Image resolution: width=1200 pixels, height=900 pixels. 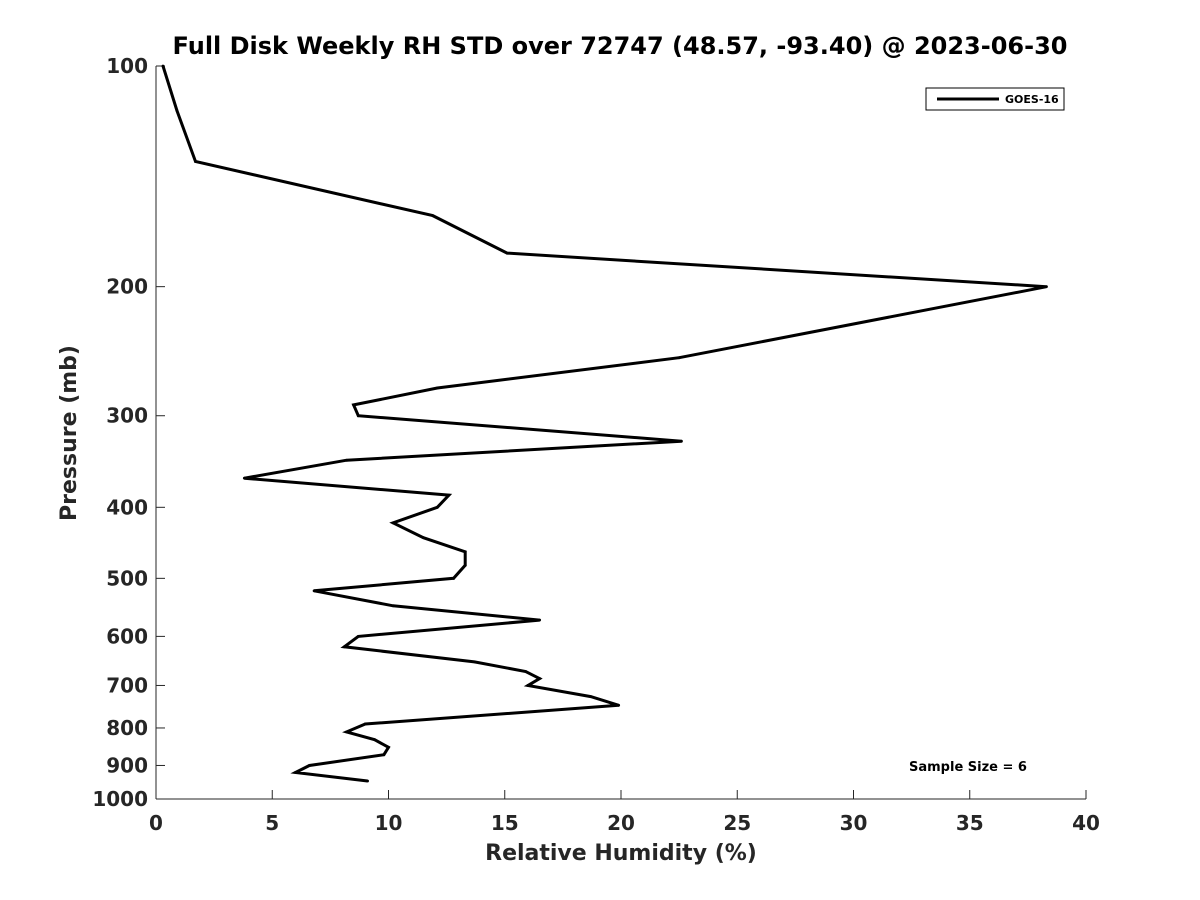 I want to click on x-axis-ticks: 0 5 10 15 20 25 30 35 40, so click(x=624, y=812).